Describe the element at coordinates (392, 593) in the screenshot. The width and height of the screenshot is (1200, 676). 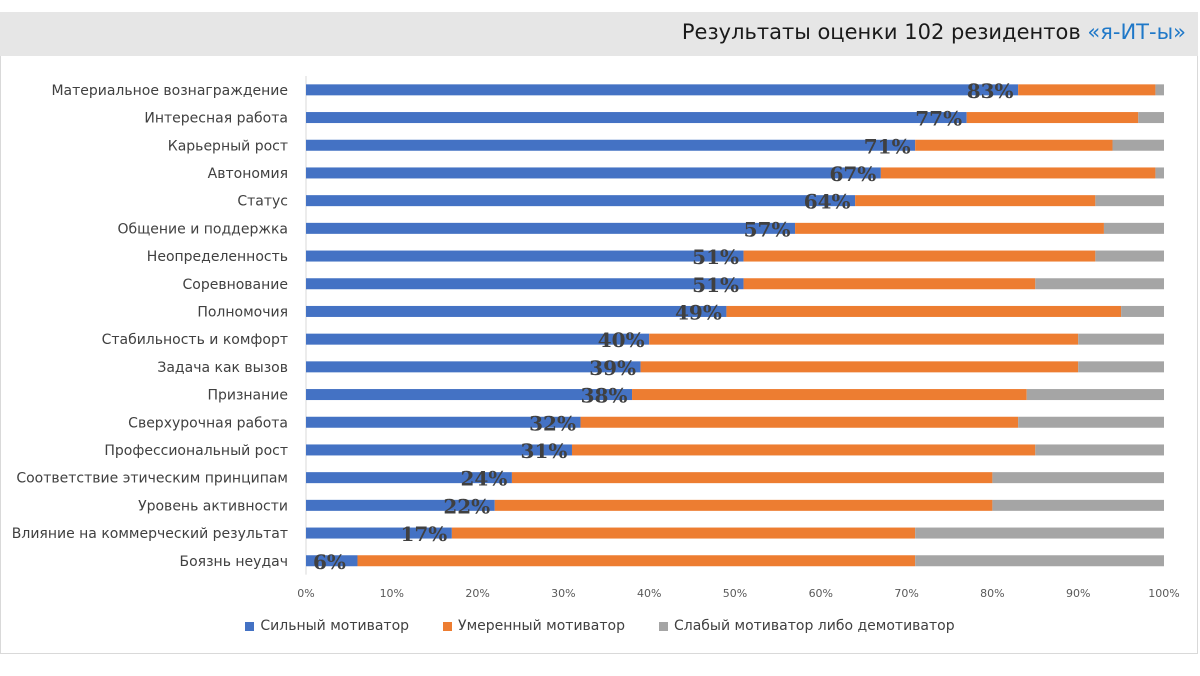
I see `x-tick-label: 10%` at that location.